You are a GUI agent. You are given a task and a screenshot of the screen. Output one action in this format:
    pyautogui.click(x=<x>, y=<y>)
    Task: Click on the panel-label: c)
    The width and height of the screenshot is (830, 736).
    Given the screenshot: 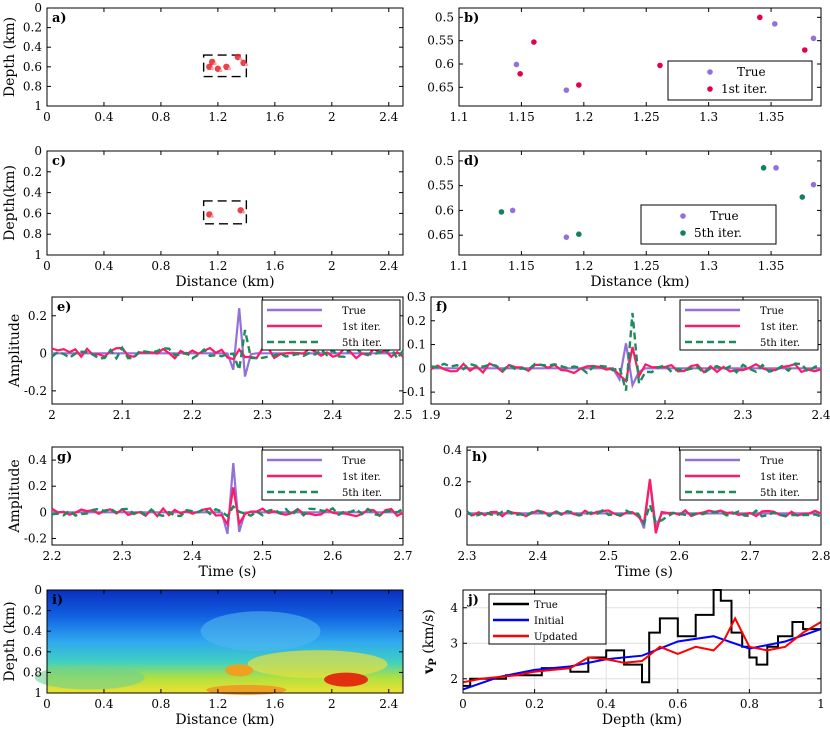 What is the action you would take?
    pyautogui.click(x=59, y=161)
    